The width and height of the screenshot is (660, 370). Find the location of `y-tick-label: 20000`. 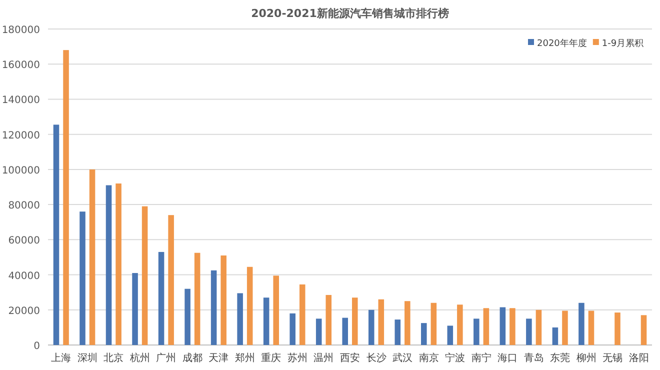

y-tick-label: 20000 is located at coordinates (24, 311).